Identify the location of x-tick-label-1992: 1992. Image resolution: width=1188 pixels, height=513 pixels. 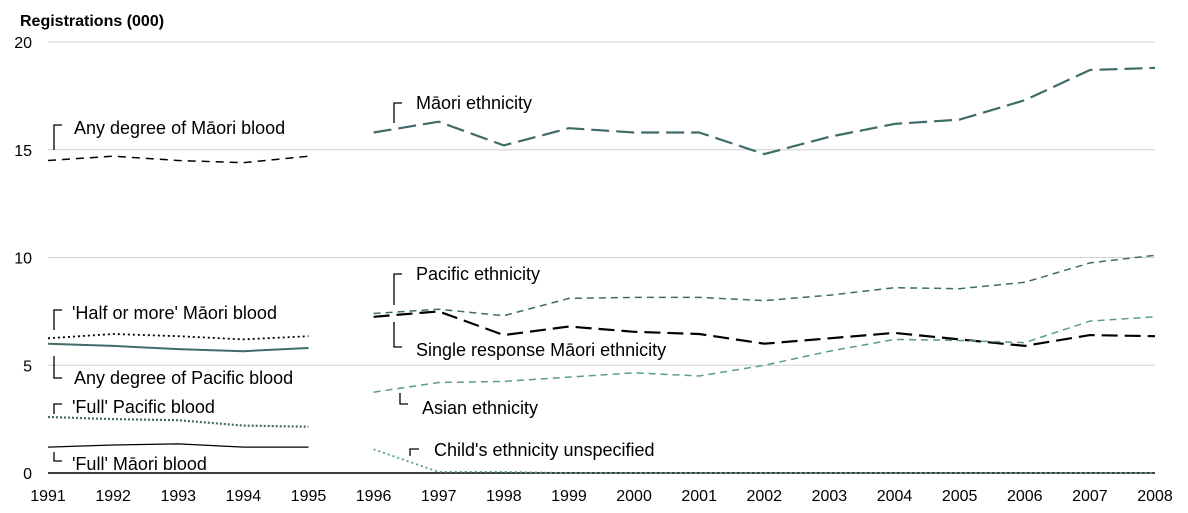
(113, 496).